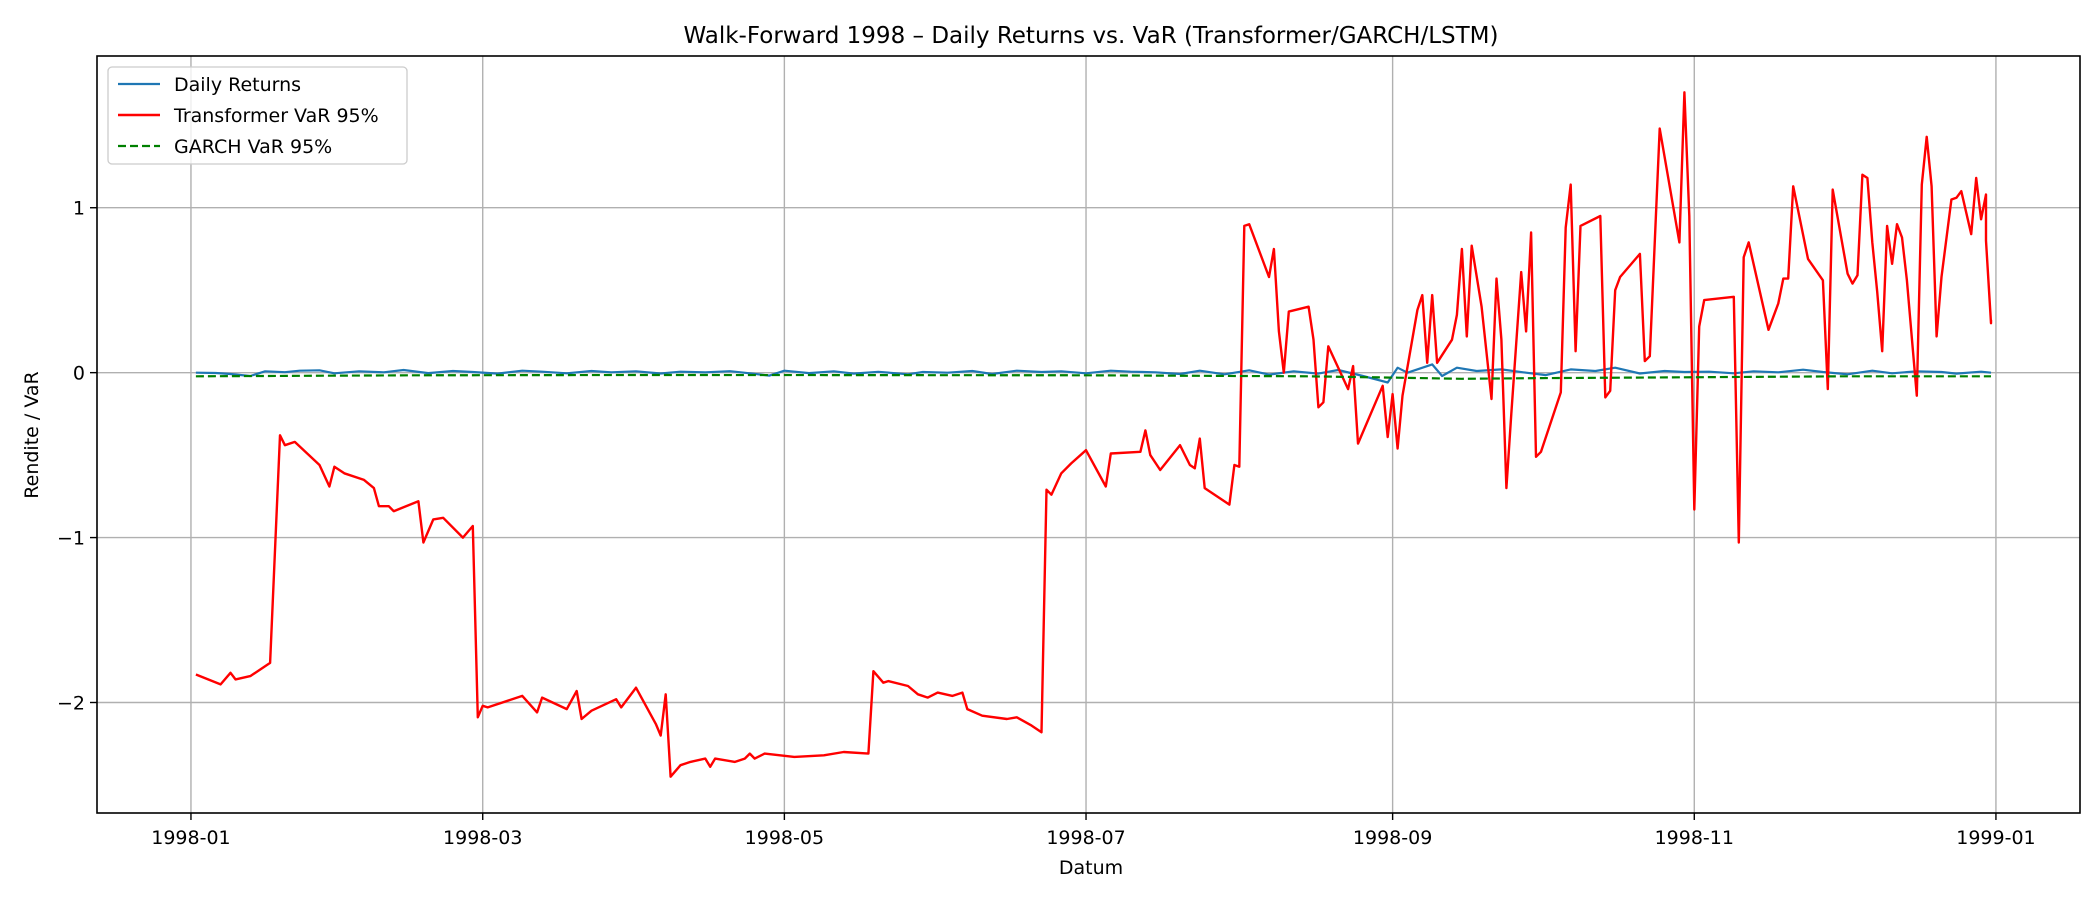  I want to click on x-tick-label: 1999-01, so click(1995, 838).